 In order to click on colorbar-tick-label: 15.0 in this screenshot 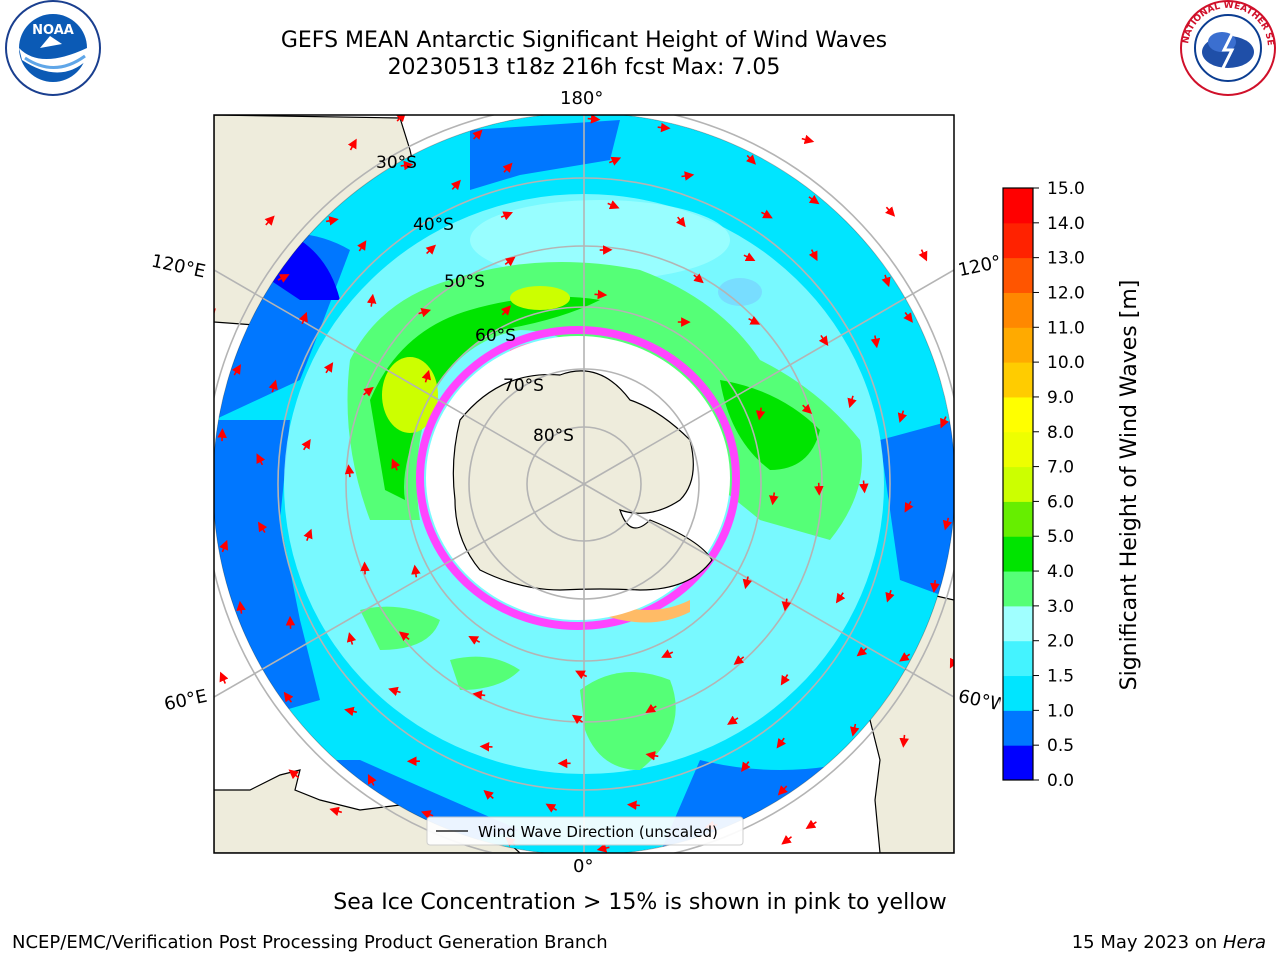, I will do `click(1066, 189)`.